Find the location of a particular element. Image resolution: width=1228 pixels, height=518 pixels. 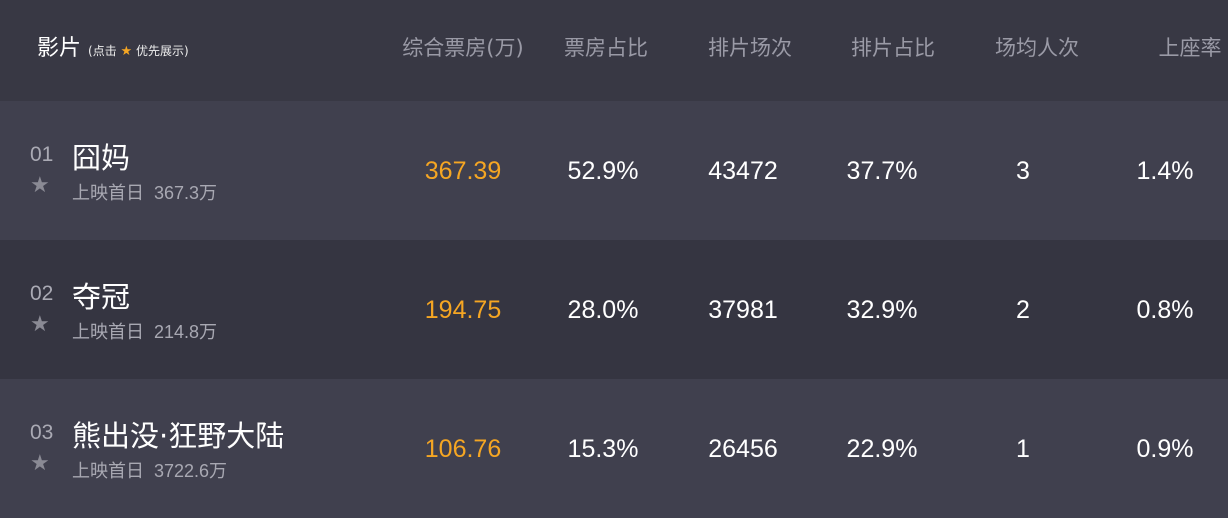

screening-share-value: 22.9% is located at coordinates (882, 449).